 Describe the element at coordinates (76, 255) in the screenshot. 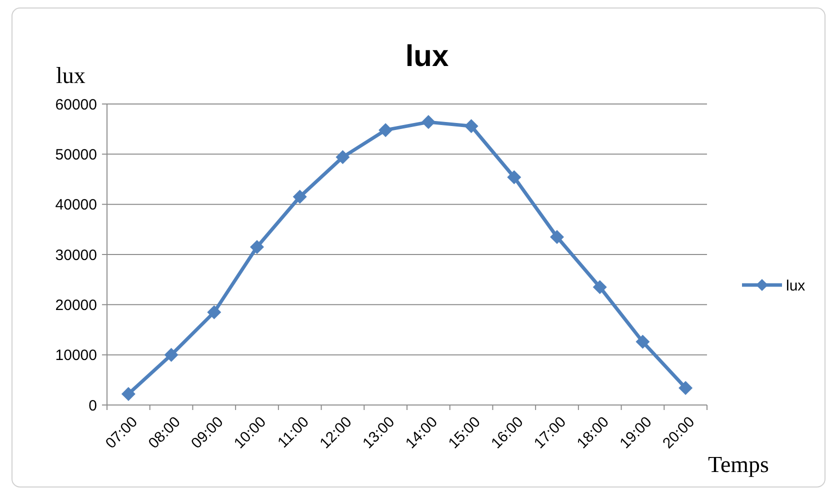

I see `y-tick-label: 30000` at that location.